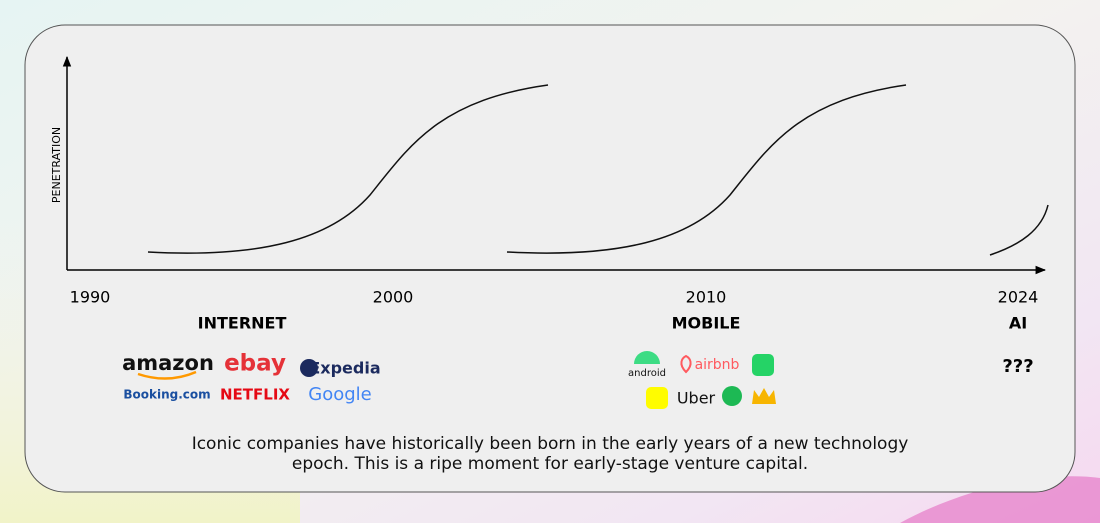  Describe the element at coordinates (1018, 297) in the screenshot. I see `year-label: 2024` at that location.